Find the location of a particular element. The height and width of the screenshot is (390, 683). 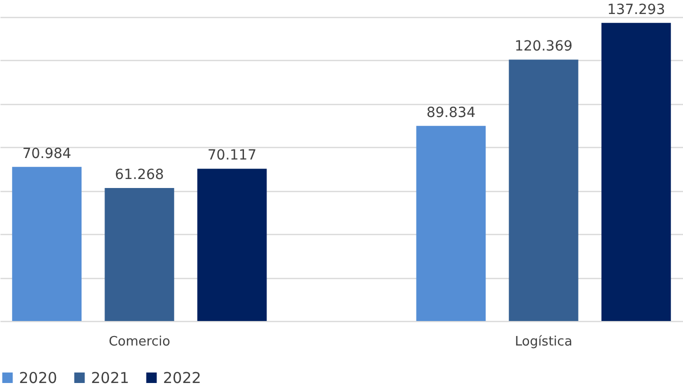

data-label: 70.117 is located at coordinates (232, 156).